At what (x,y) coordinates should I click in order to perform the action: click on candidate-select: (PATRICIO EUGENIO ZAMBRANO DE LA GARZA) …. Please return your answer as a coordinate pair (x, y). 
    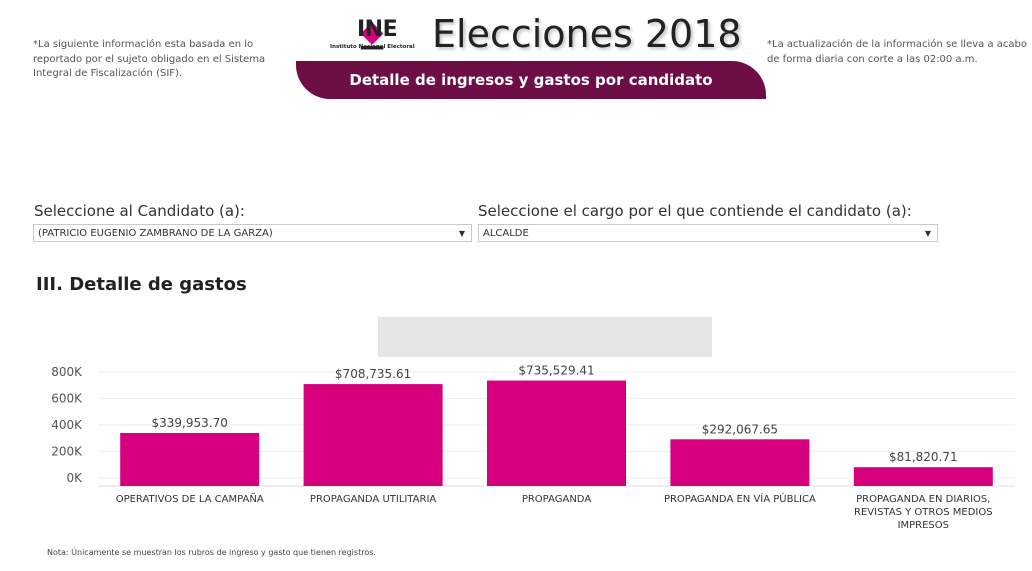
    Looking at the image, I should click on (252, 233).